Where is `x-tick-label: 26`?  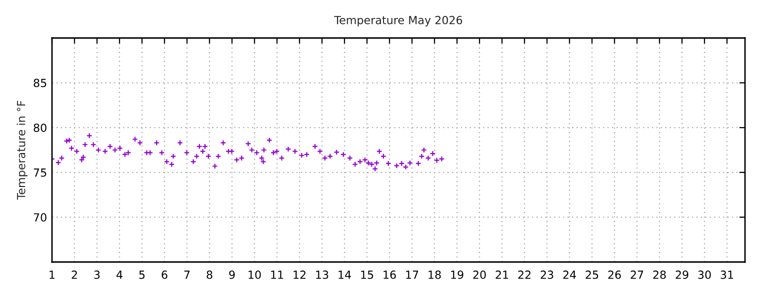
x-tick-label: 26 is located at coordinates (614, 274).